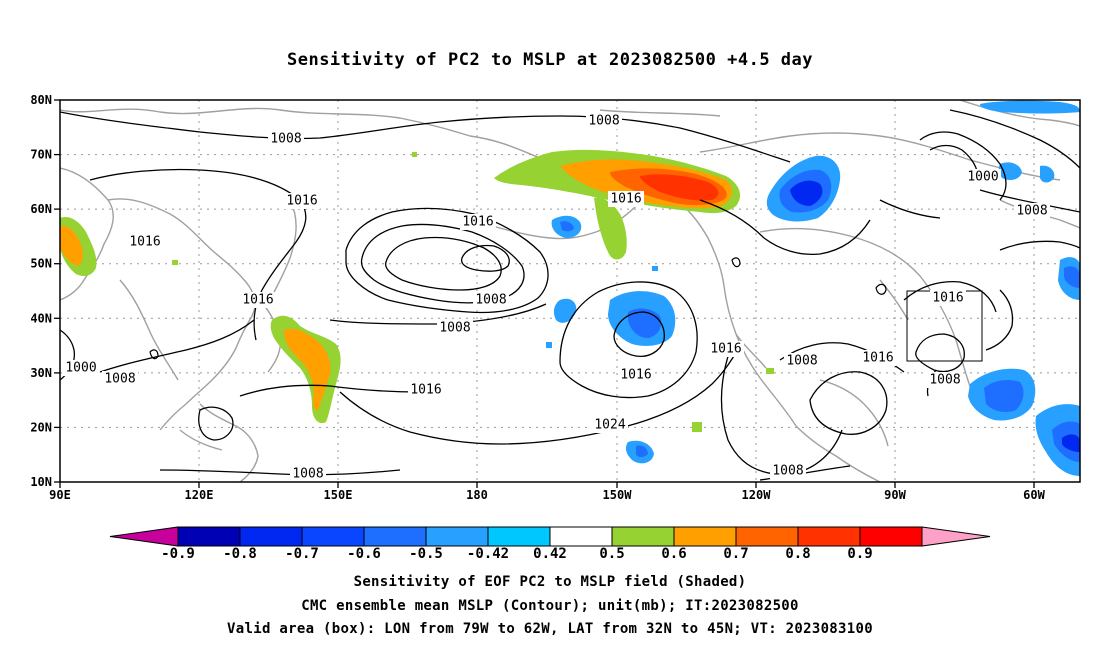  I want to click on colorbar-tick-label: -0.7, so click(302, 554).